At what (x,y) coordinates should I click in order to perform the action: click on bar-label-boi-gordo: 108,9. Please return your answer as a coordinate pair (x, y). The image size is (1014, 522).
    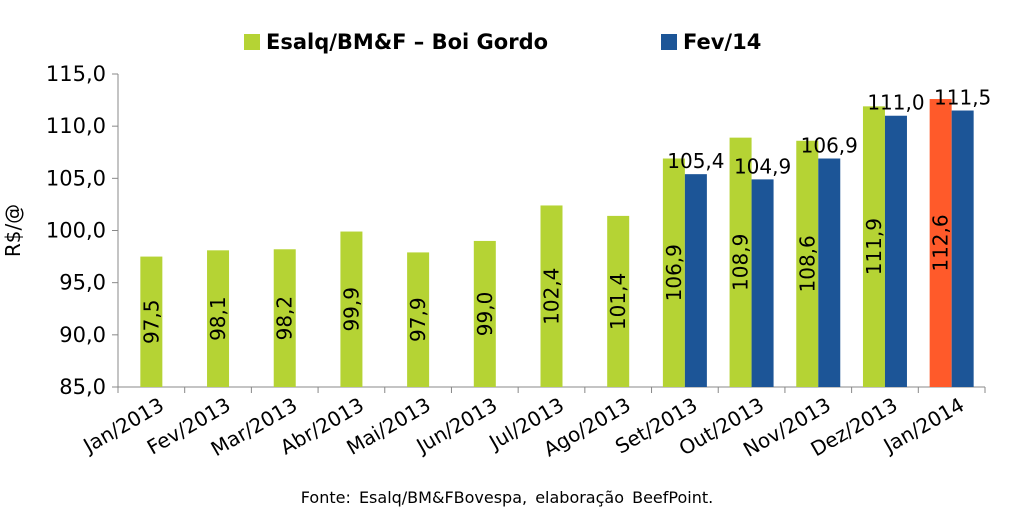
    Looking at the image, I should click on (741, 262).